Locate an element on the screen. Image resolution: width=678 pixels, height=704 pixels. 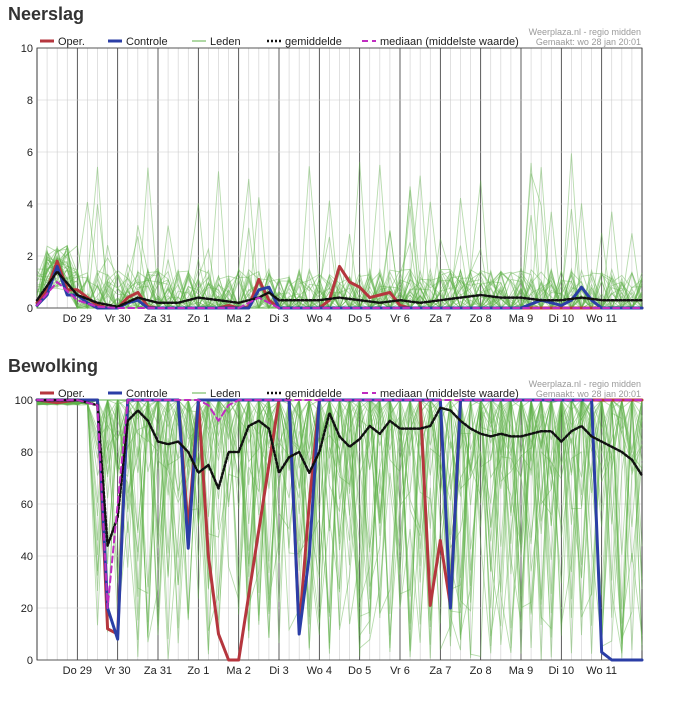
panel-title: Neerslag is located at coordinates (46, 14).